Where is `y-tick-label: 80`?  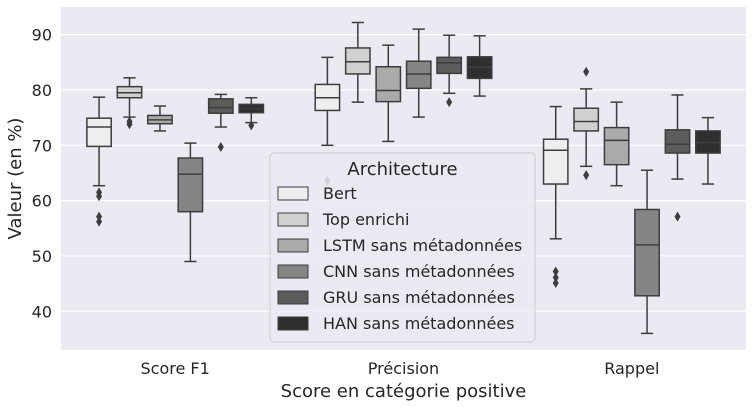
y-tick-label: 80 is located at coordinates (42, 90).